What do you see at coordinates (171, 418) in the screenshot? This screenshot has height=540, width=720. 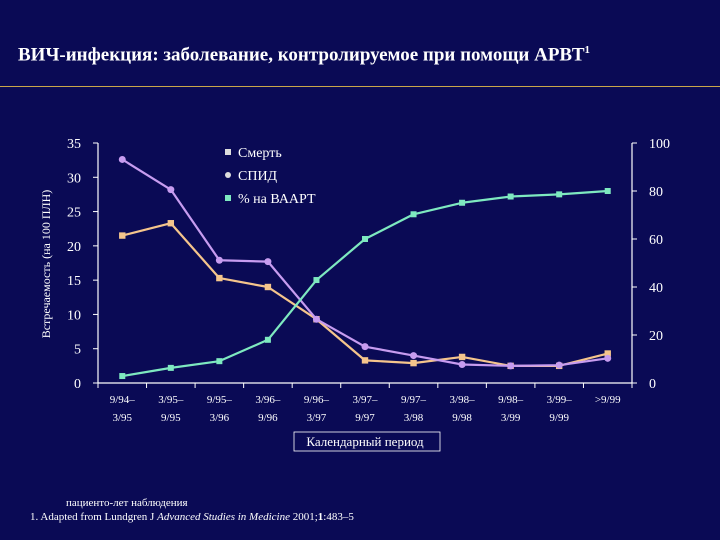 I see `x-tick-label-1-1: 9/95` at bounding box center [171, 418].